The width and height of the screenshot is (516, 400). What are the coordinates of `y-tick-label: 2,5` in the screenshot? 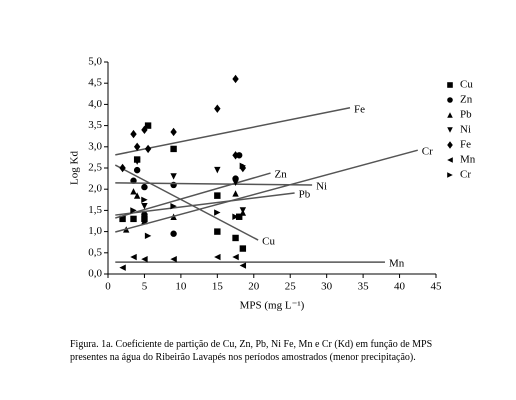 It's located at (95, 168).